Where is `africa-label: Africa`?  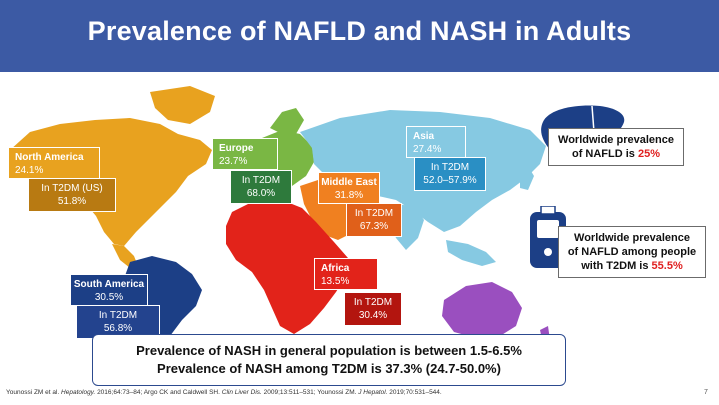
africa-label: Africa is located at coordinates (335, 268).